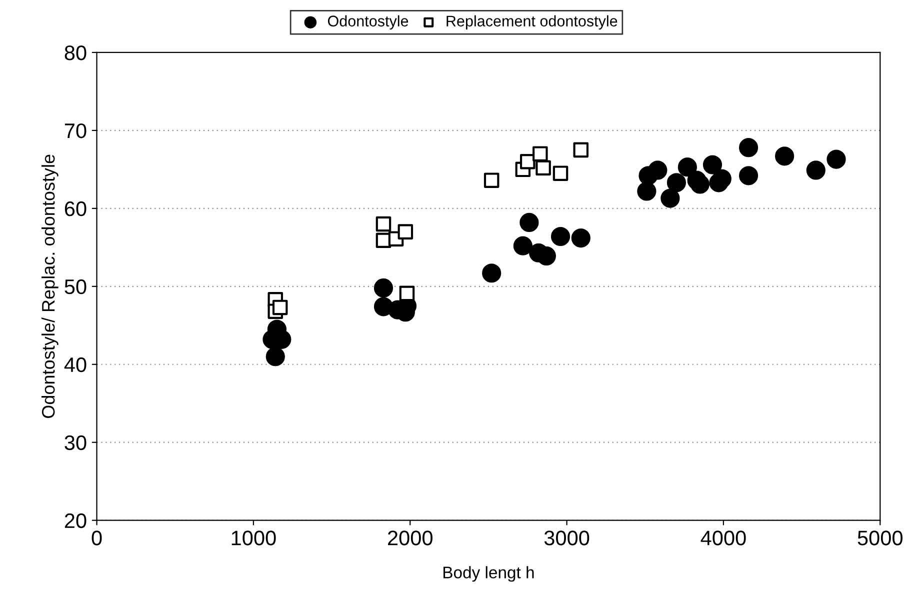 Image resolution: width=913 pixels, height=610 pixels. I want to click on y-tick-label: 40, so click(75, 364).